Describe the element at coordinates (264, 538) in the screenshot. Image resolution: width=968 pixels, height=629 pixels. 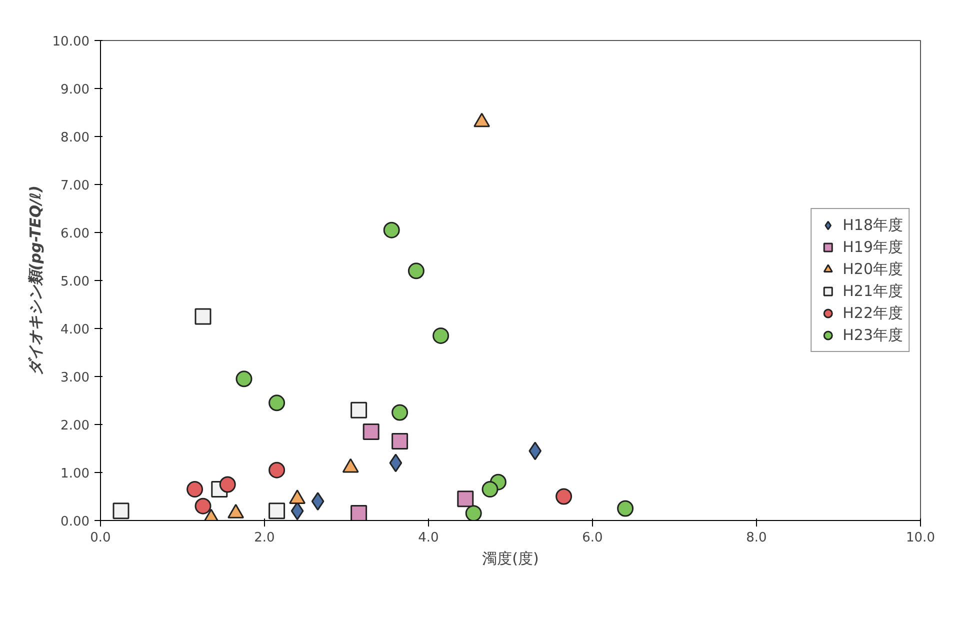
I see `x-tick-label: 2.0` at that location.